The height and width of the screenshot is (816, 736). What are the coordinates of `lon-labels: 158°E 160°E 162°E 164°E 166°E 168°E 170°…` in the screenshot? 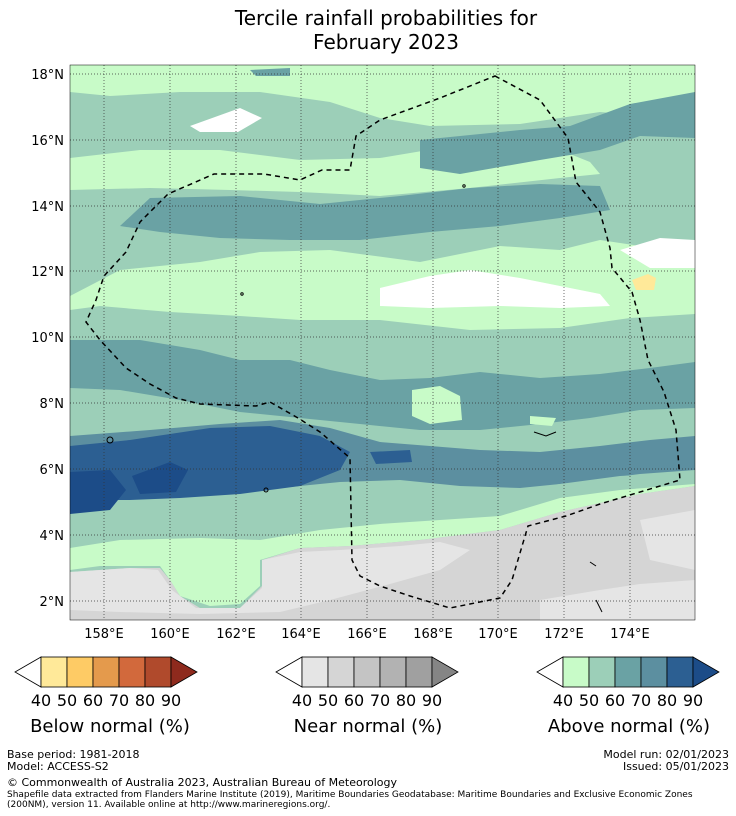 It's located at (367, 634).